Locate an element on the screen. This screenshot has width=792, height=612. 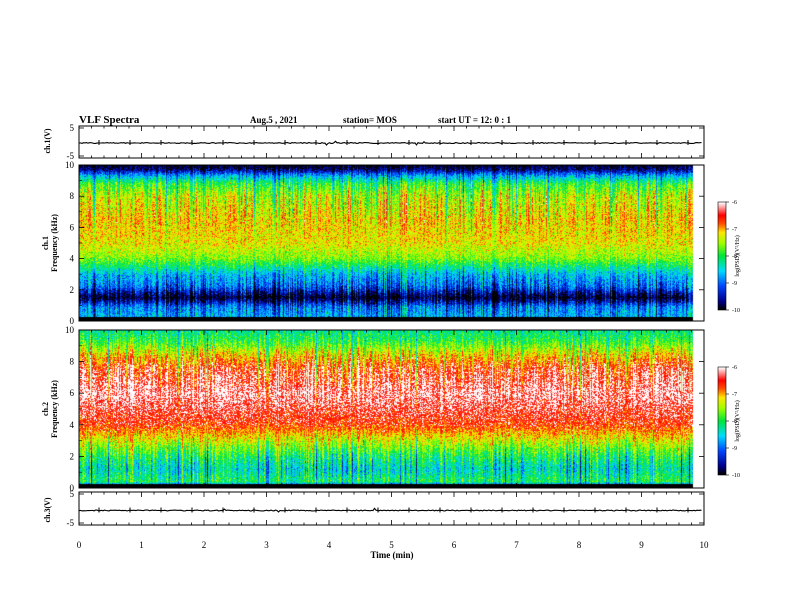
x-tick-label: 1 is located at coordinates (141, 545).